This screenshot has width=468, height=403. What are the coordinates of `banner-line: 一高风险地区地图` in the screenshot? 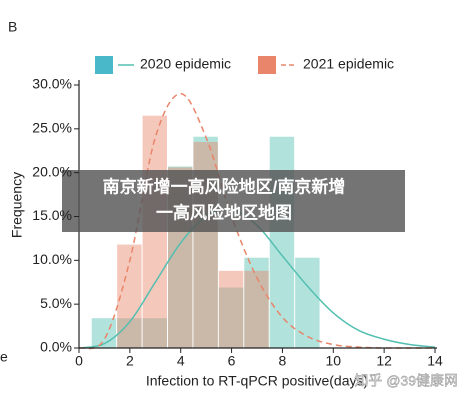 It's located at (224, 212).